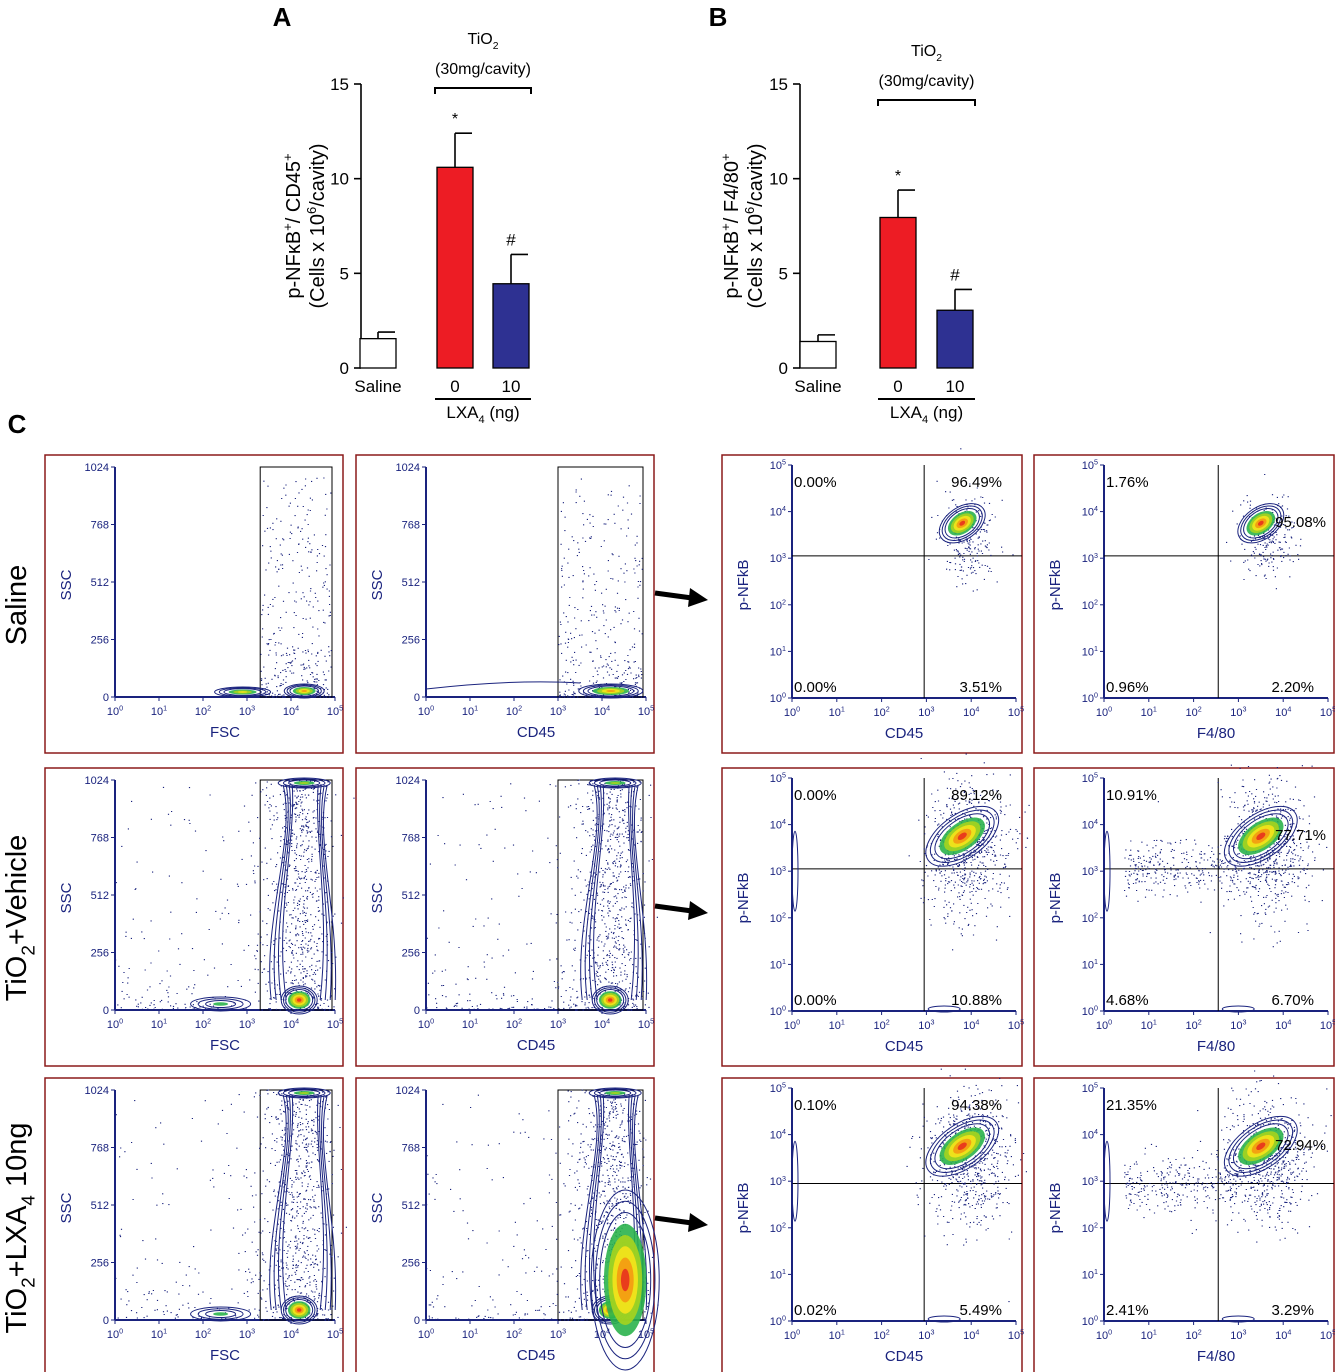 The width and height of the screenshot is (1335, 1372). What do you see at coordinates (1292, 687) in the screenshot?
I see `percent-lower-right: 2.20%` at bounding box center [1292, 687].